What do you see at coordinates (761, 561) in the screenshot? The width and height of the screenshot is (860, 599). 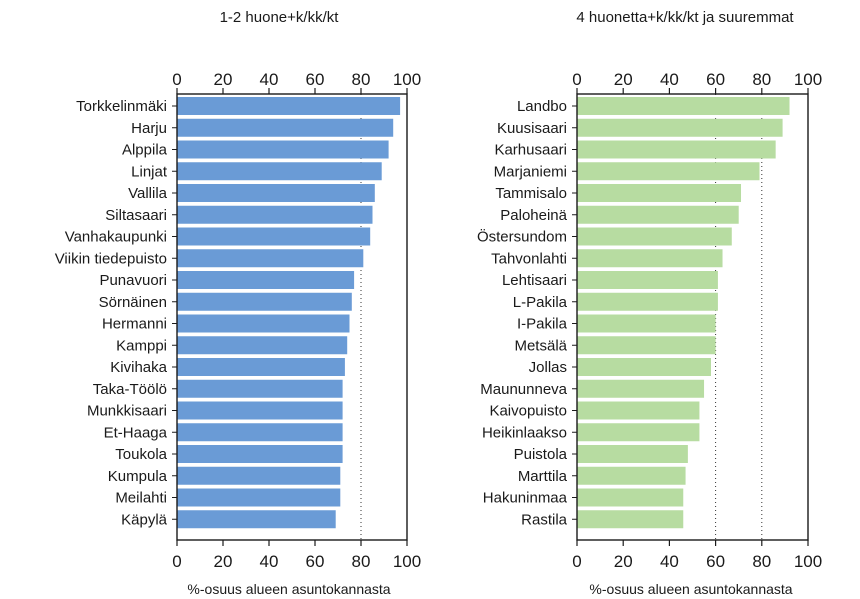 I see `tick-label-right-bottom-4: 80` at bounding box center [761, 561].